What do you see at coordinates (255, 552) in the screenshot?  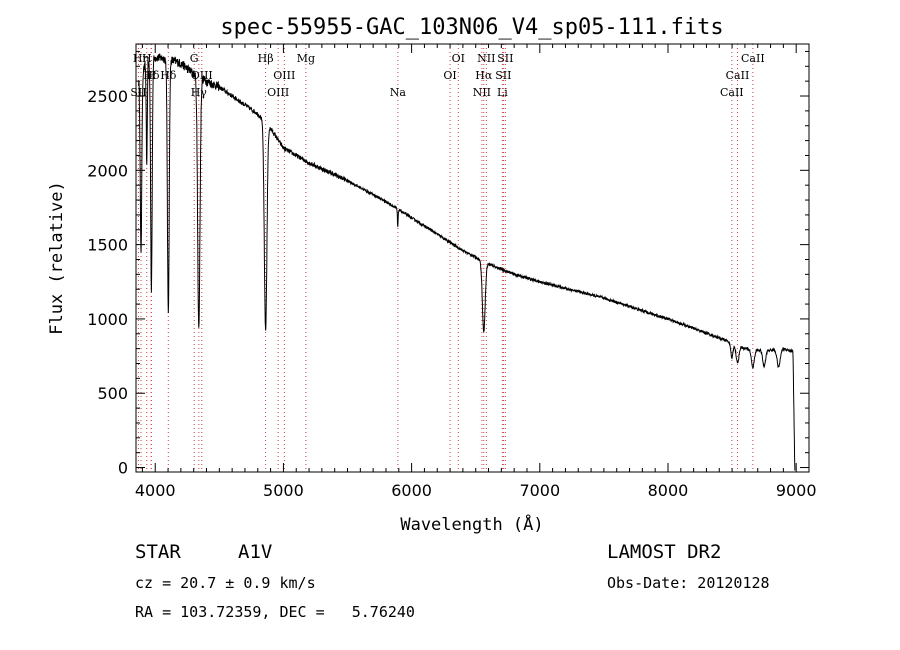 I see `object-subclass: A1V` at bounding box center [255, 552].